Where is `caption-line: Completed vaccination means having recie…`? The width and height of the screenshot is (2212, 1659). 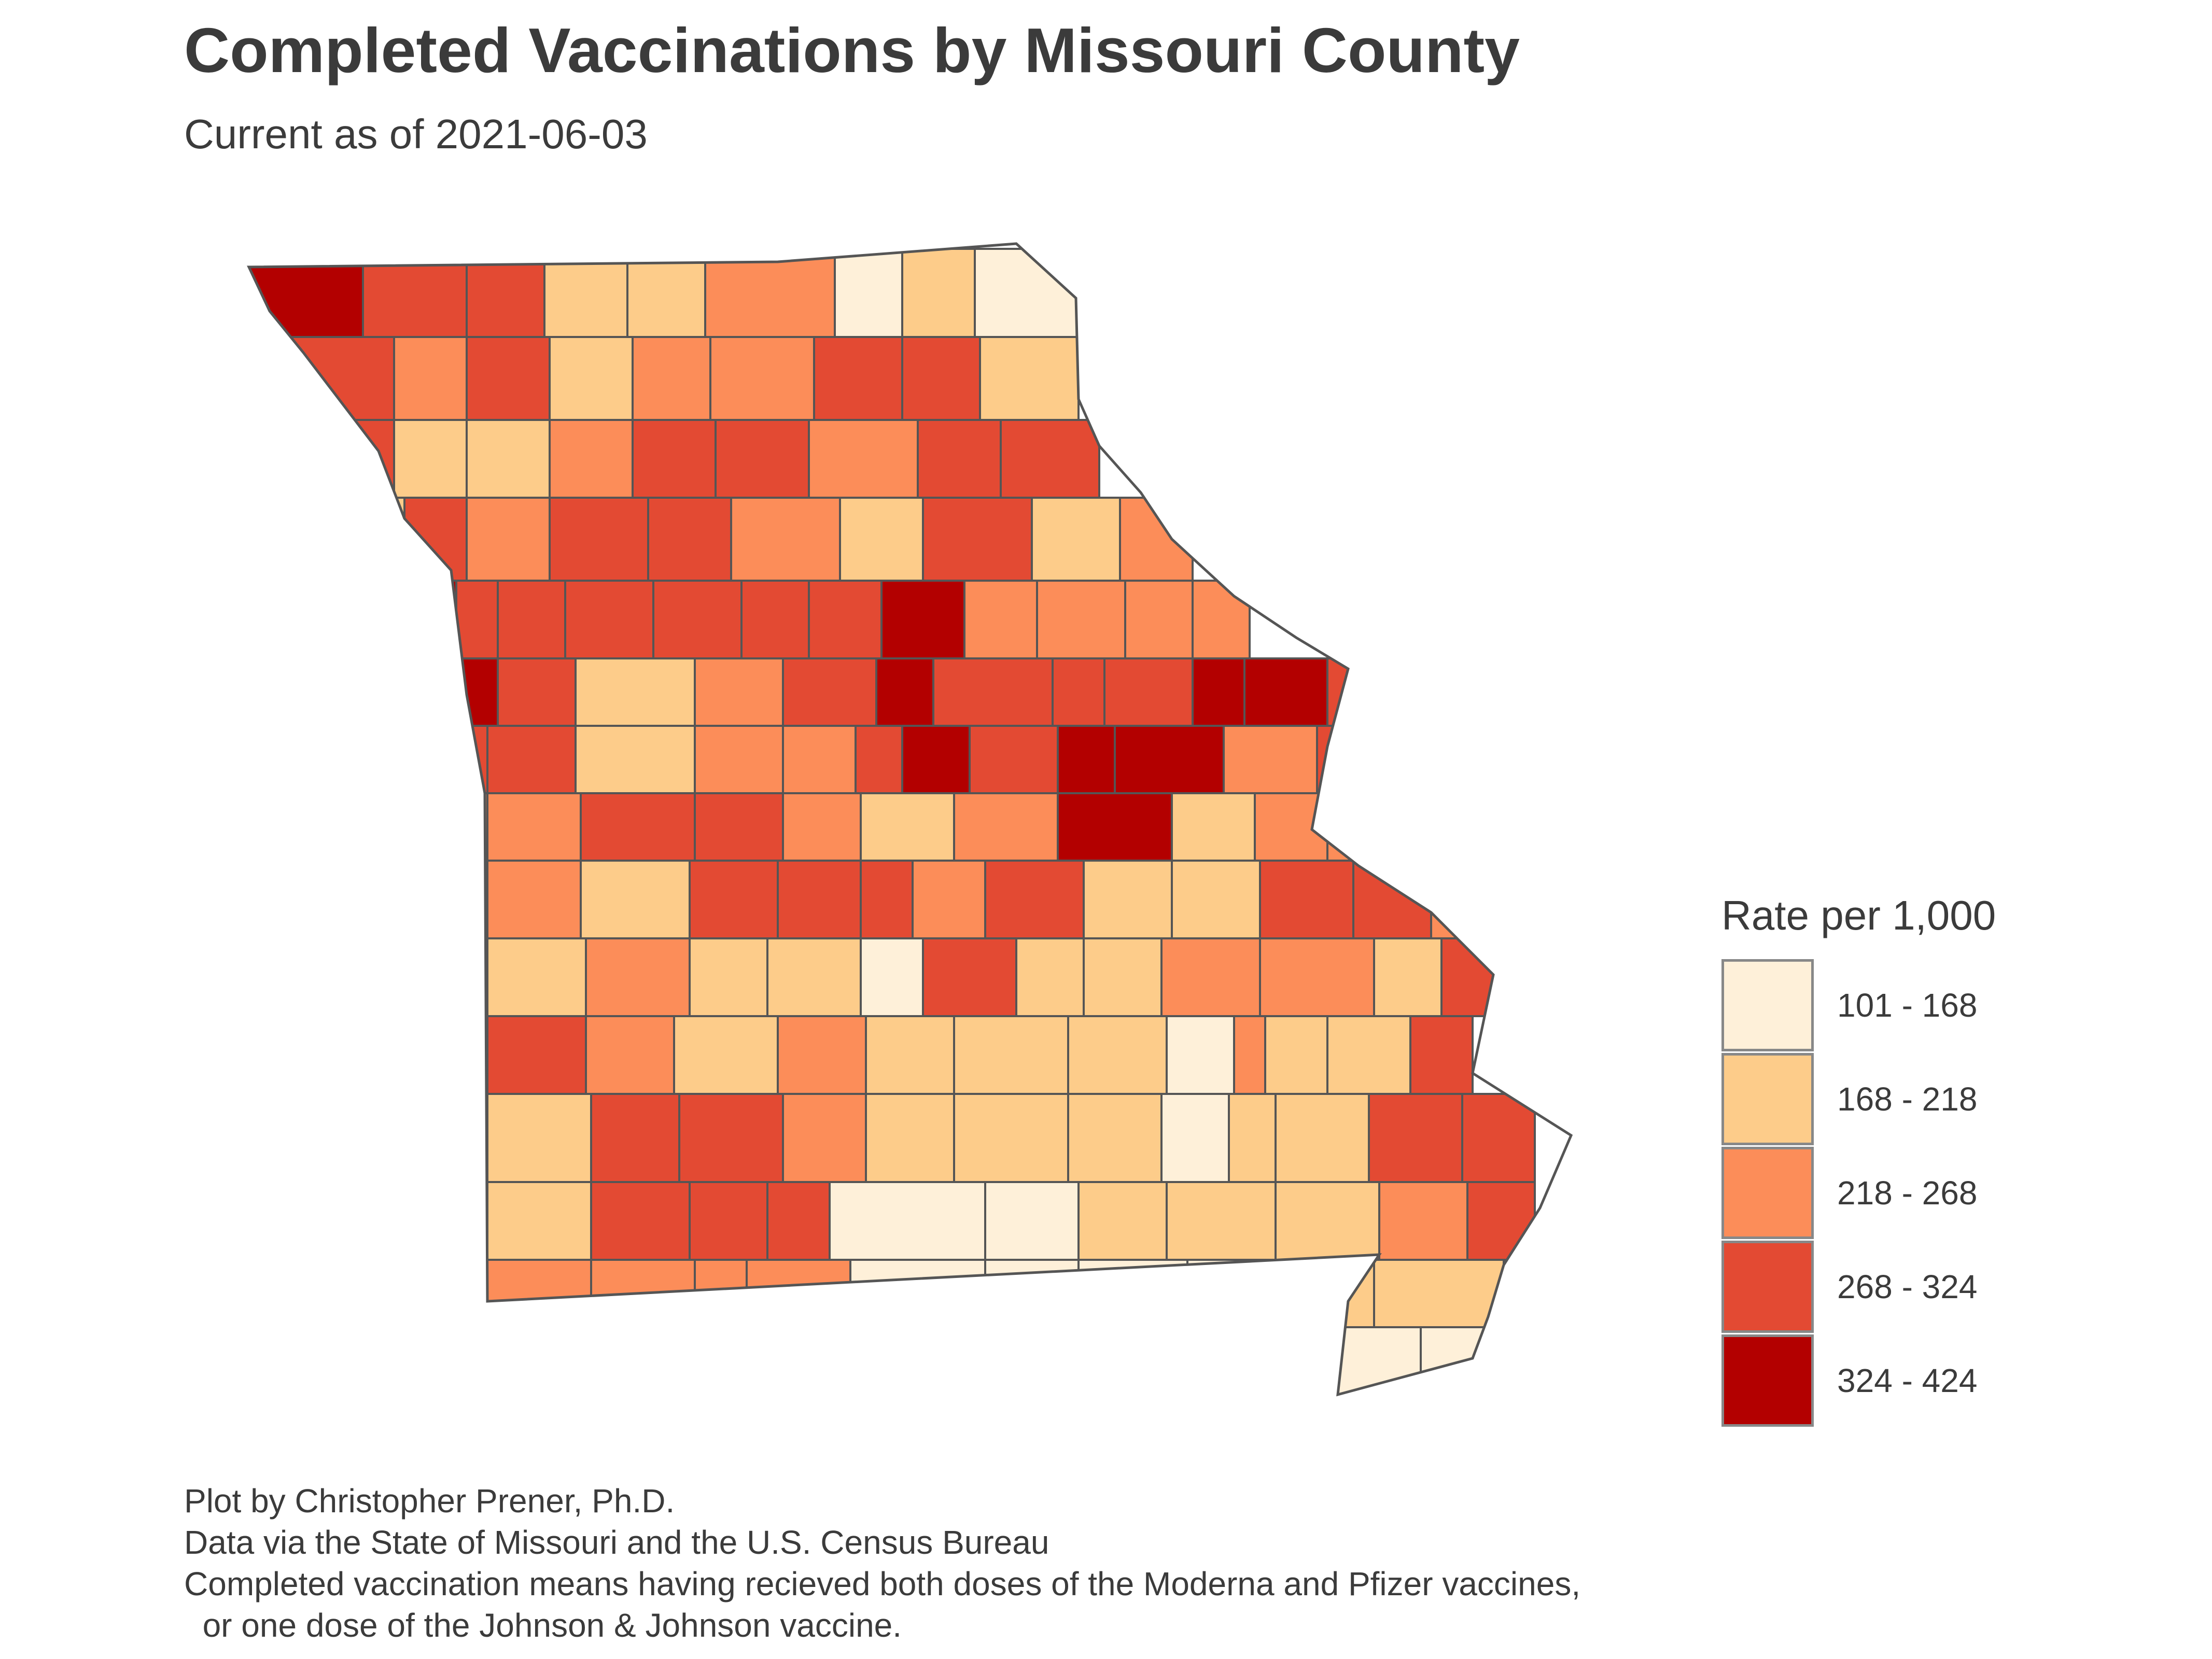
caption-line: Completed vaccination means having recie… is located at coordinates (882, 1583).